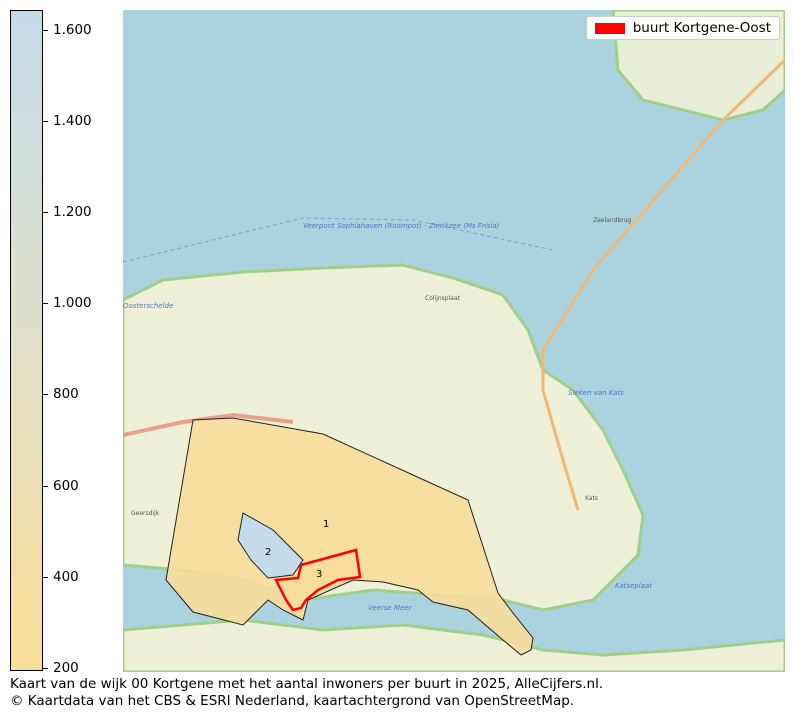 This screenshot has width=794, height=719. Describe the element at coordinates (338, 240) in the screenshot. I see `ferry-route` at that location.